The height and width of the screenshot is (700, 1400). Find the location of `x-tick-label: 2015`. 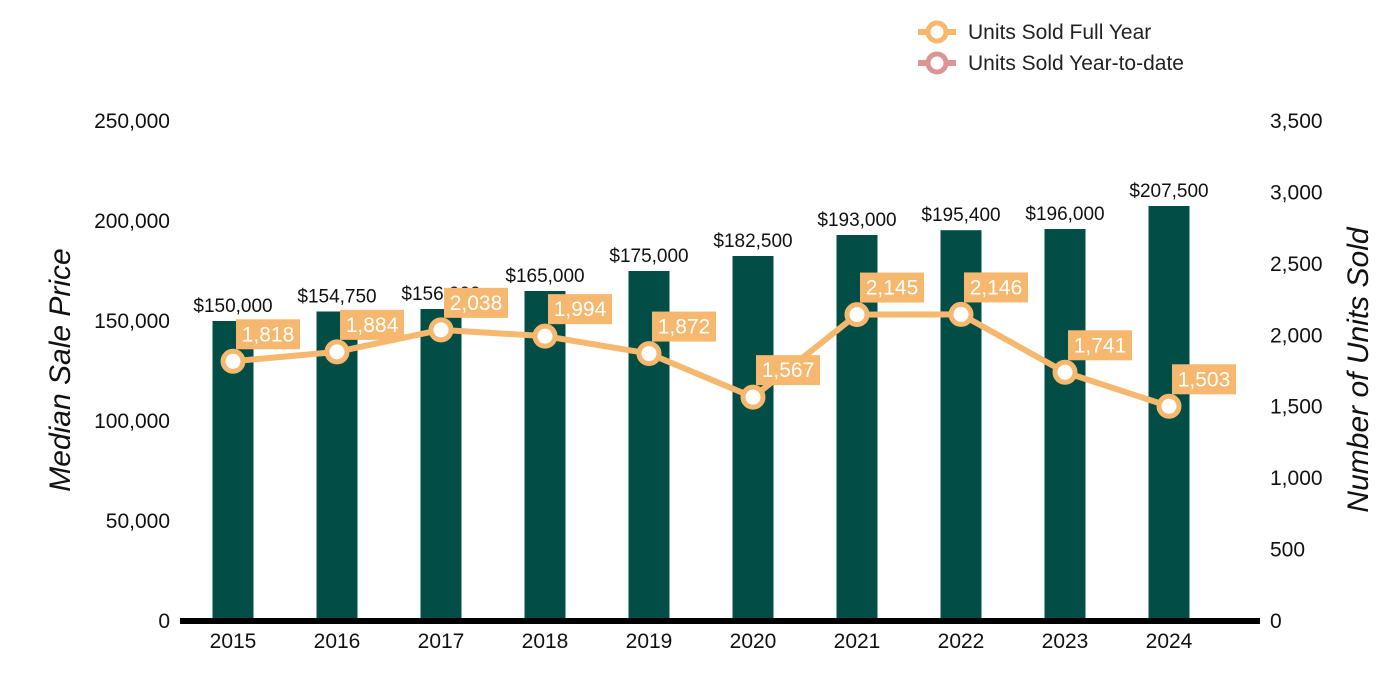

x-tick-label: 2015 is located at coordinates (233, 641).